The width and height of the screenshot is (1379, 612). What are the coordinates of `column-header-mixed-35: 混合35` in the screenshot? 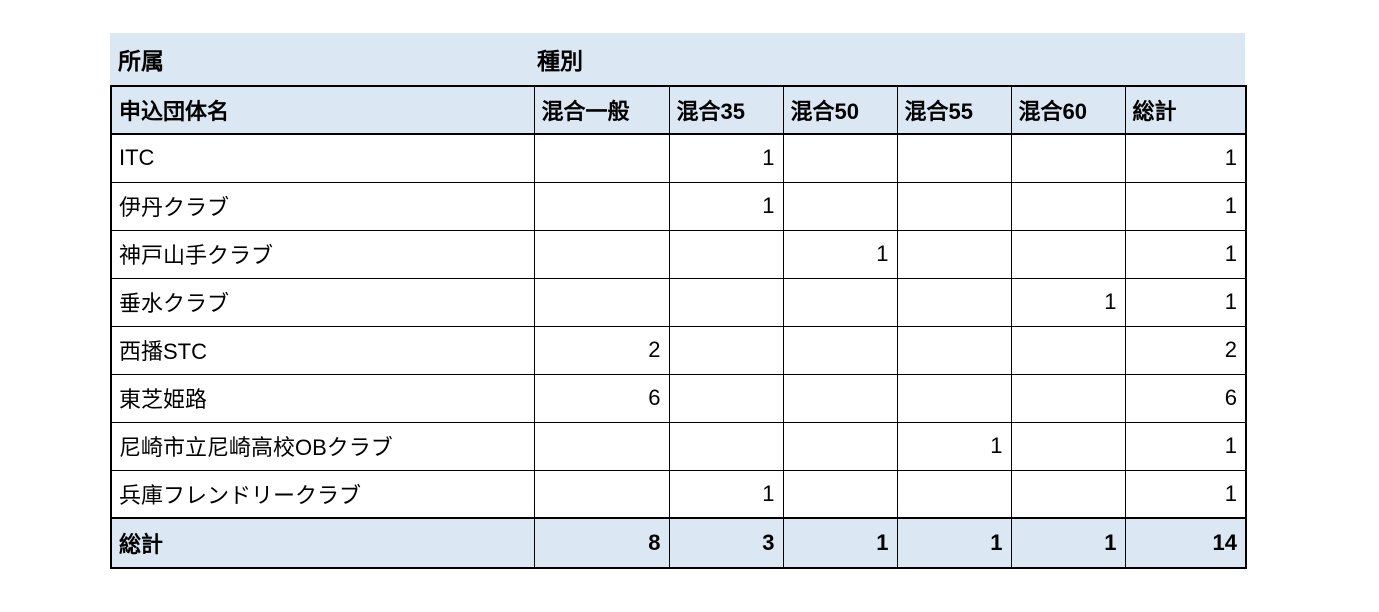 It's located at (726, 110).